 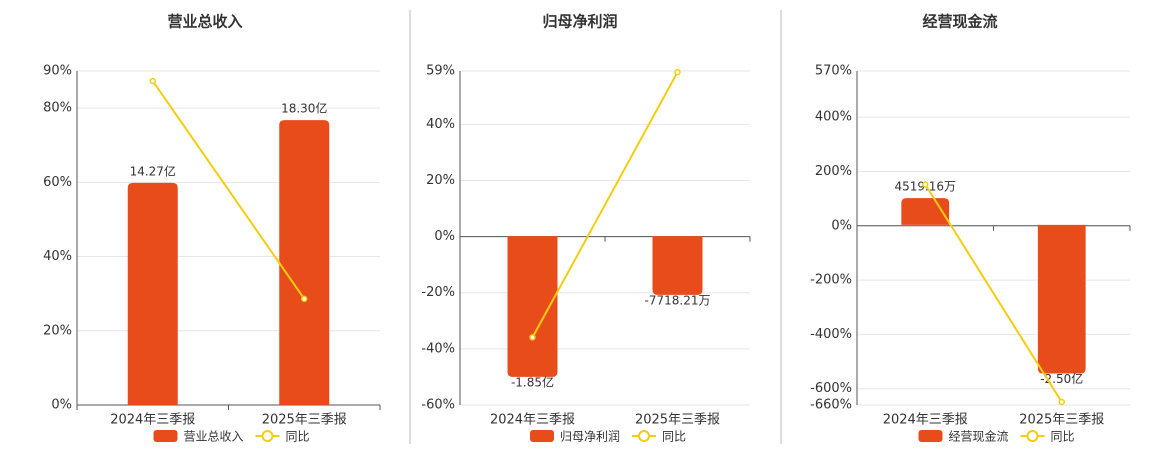 I want to click on y-tick-label: 90%, so click(x=57, y=71).